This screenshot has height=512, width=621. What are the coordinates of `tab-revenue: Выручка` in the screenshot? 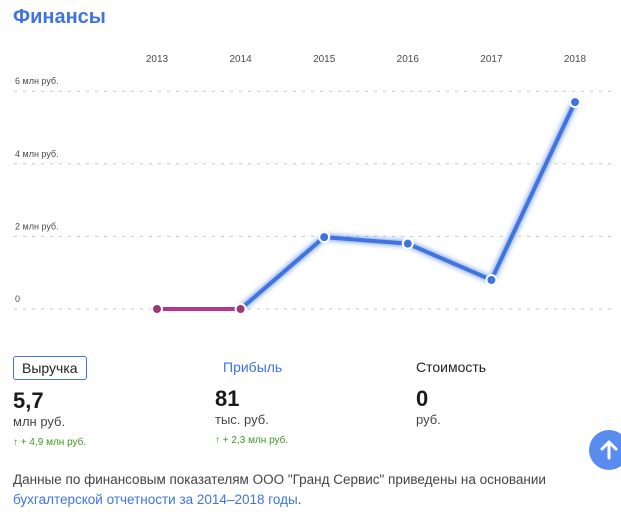 It's located at (50, 368).